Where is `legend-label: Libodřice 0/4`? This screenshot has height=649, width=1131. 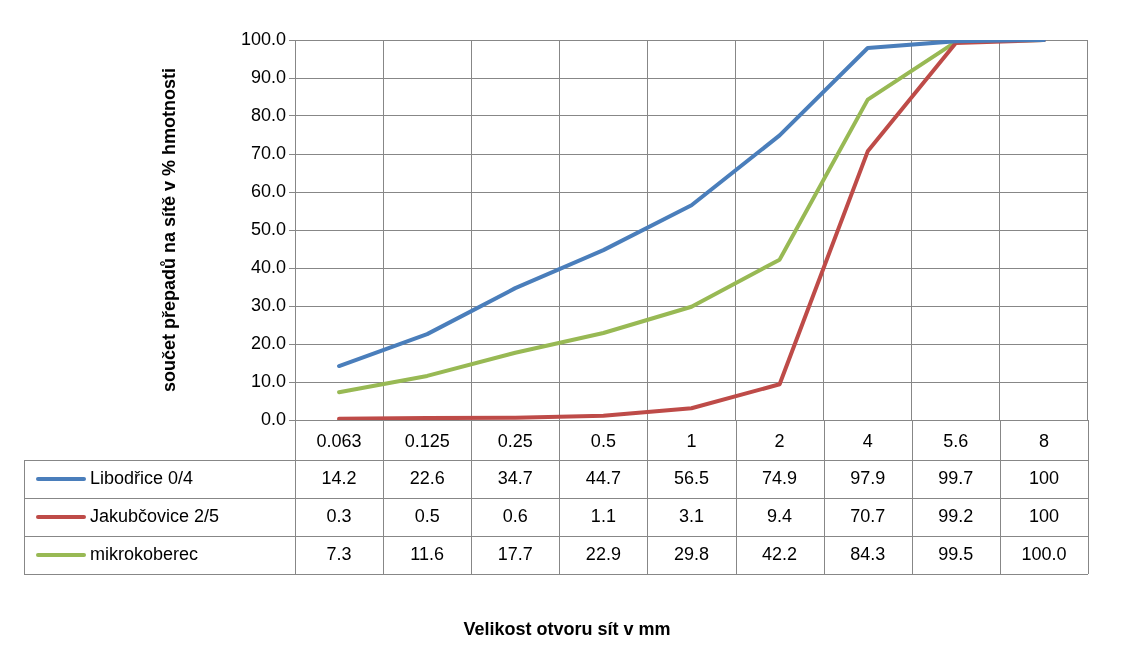 legend-label: Libodřice 0/4 is located at coordinates (142, 477).